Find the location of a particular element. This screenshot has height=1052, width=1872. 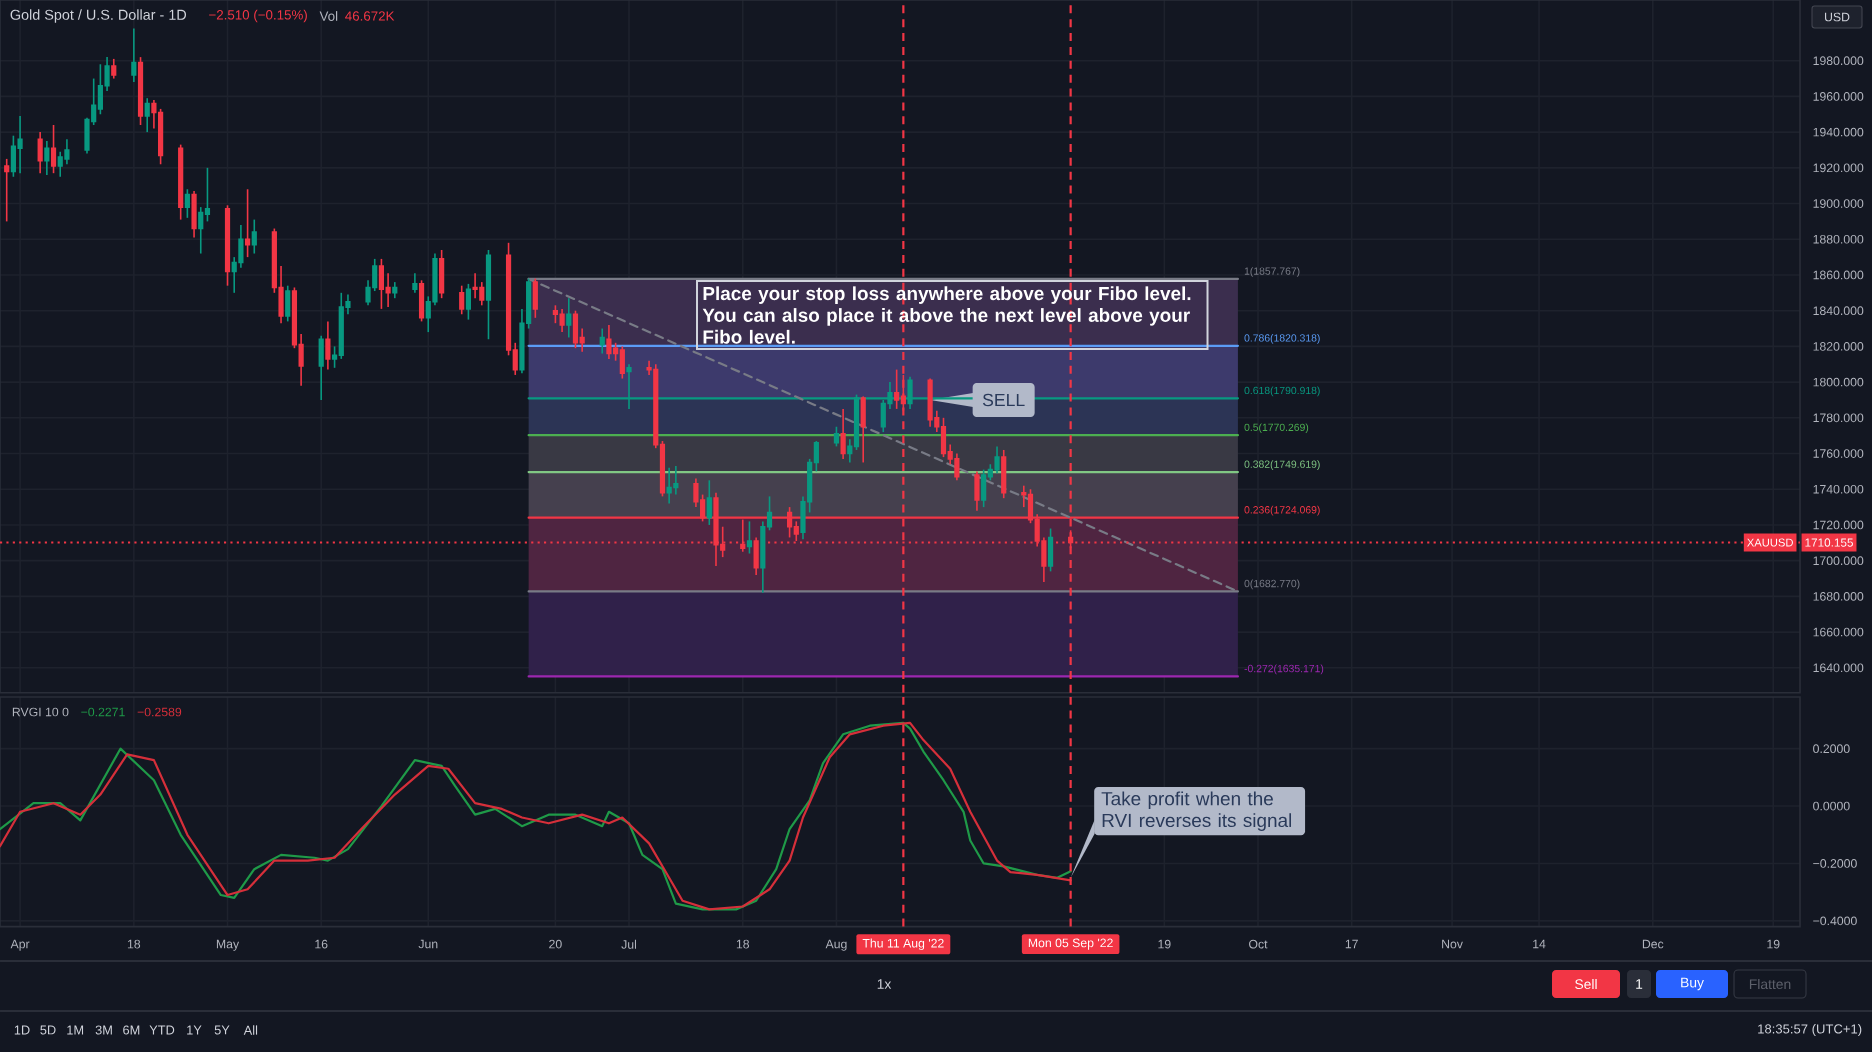

annotation: Place your stop loss anywhere above your Fibo level. You can also place it above the next level above your Fibo level. is located at coordinates (946, 315).